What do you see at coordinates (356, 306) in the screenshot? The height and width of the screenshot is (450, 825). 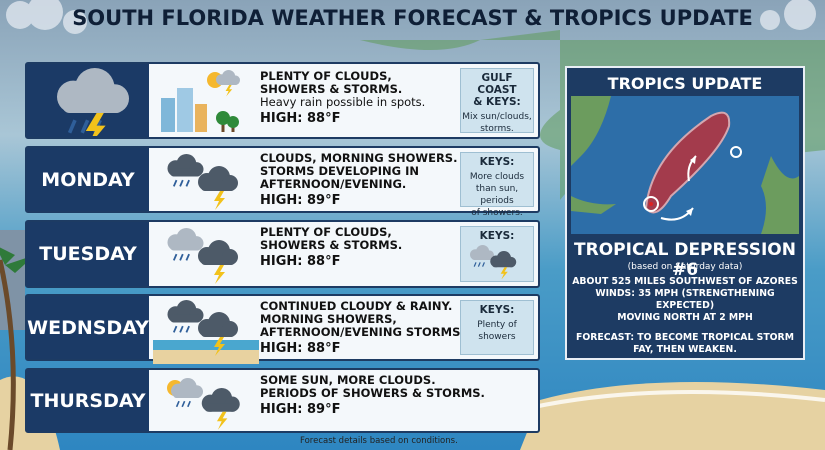 I see `summary-line: CONTINUED CLOUDY & RAINY.` at bounding box center [356, 306].